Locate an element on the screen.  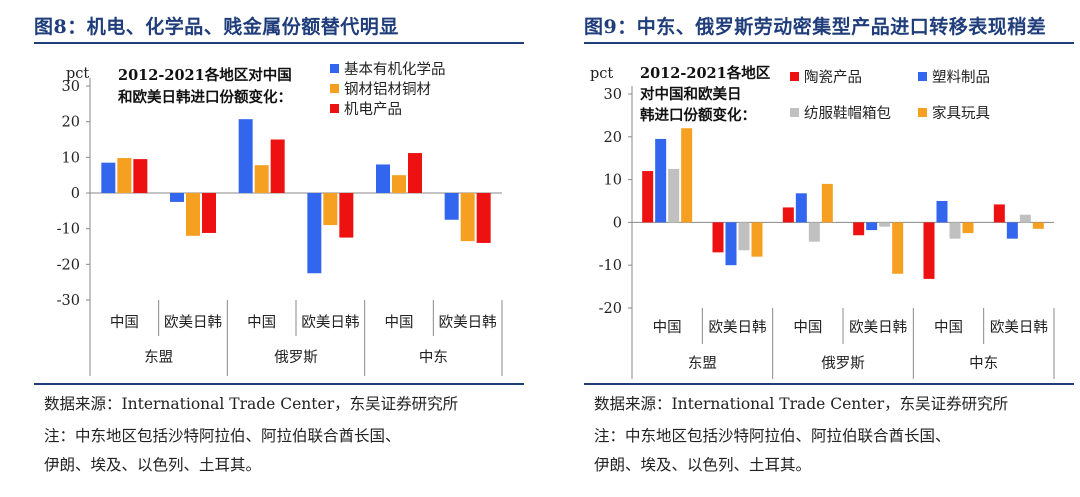
figure-title: 图8：机电、化学品、贱金属份额替代明显 is located at coordinates (216, 27).